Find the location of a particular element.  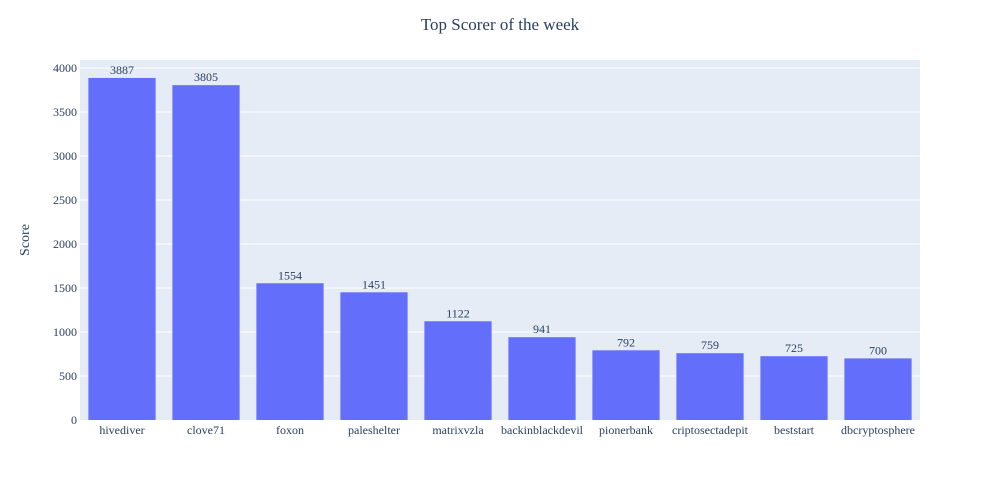

x-tick-label: backinblackdevil is located at coordinates (542, 430).